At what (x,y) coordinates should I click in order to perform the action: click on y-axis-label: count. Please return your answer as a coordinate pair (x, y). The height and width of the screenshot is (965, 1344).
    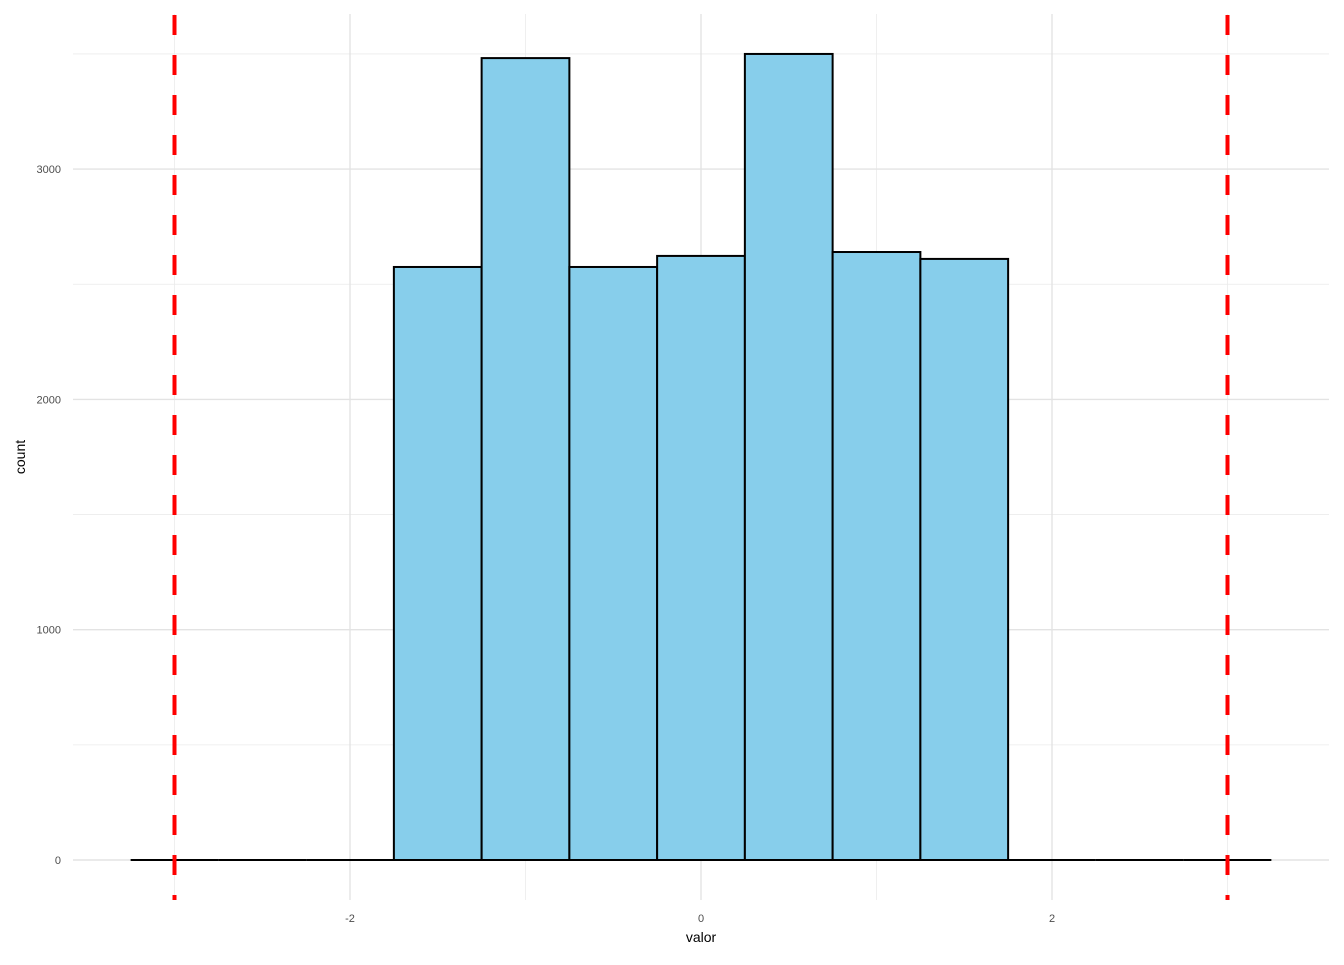
    Looking at the image, I should click on (20, 457).